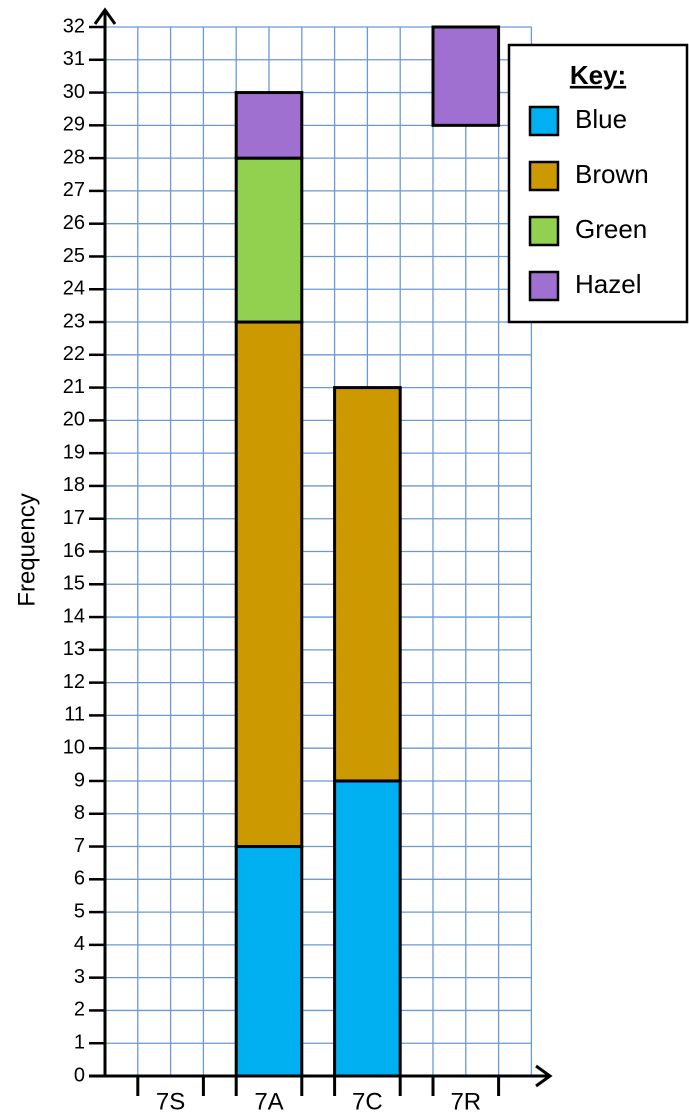  Describe the element at coordinates (74, 354) in the screenshot. I see `y-tick-label: 22` at that location.